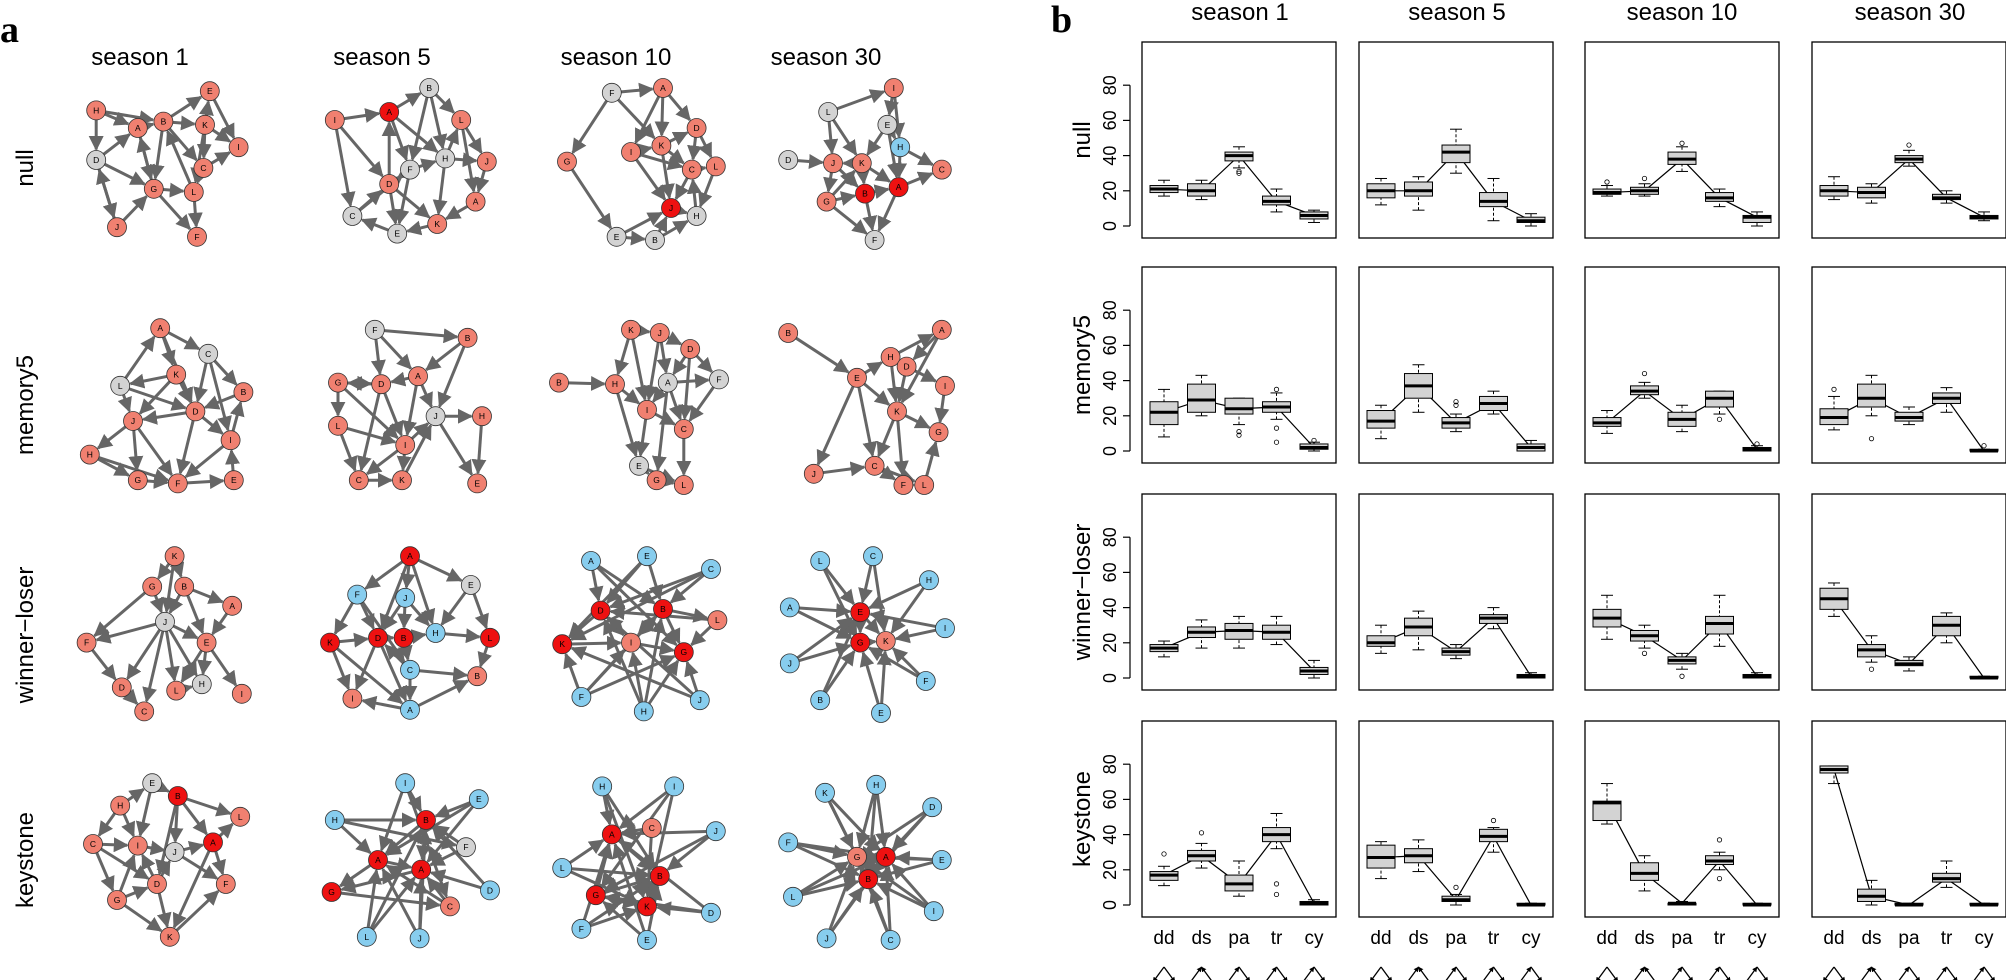 This screenshot has width=2006, height=980. I want to click on box-iqr, so click(1239, 406).